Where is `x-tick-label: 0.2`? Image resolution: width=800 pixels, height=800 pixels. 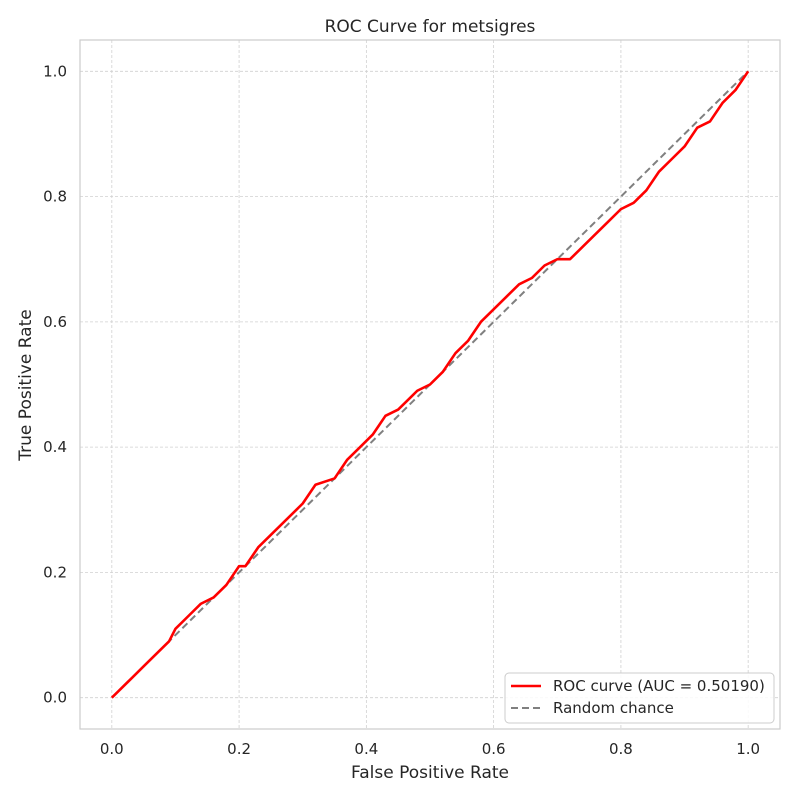
x-tick-label: 0.2 is located at coordinates (239, 749).